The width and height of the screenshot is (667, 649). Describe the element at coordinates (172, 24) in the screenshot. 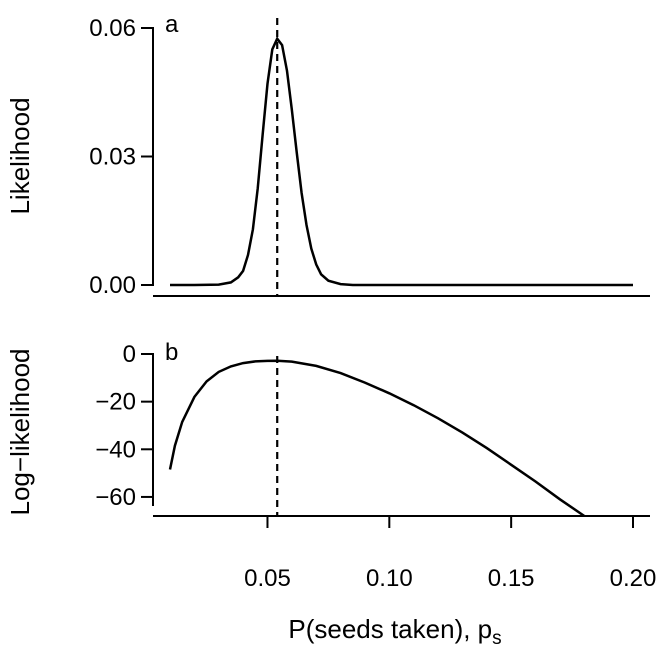

I see `panel-a-label: a` at that location.